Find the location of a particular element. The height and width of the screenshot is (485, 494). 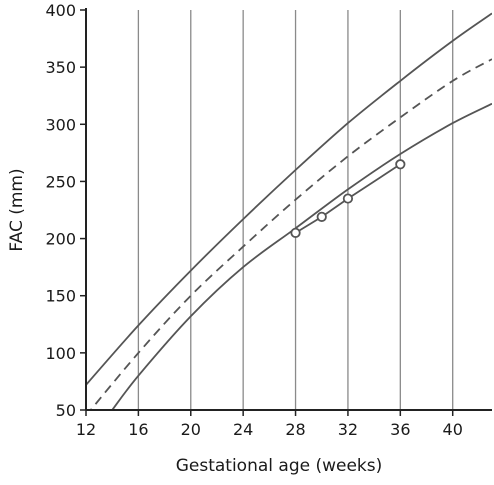

y-tick-label-50: 50 is located at coordinates (66, 410).